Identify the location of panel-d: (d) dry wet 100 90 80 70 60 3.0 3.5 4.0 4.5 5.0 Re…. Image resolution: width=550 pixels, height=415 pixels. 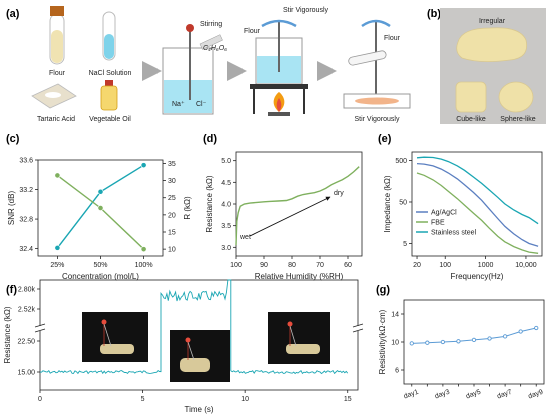
(283, 207).